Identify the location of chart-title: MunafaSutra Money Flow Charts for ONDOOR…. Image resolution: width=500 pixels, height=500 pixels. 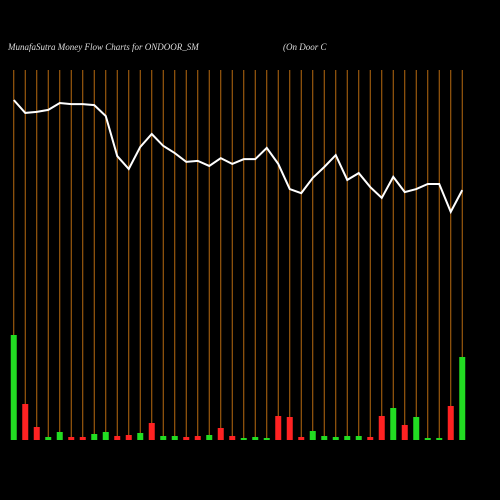
(103, 47).